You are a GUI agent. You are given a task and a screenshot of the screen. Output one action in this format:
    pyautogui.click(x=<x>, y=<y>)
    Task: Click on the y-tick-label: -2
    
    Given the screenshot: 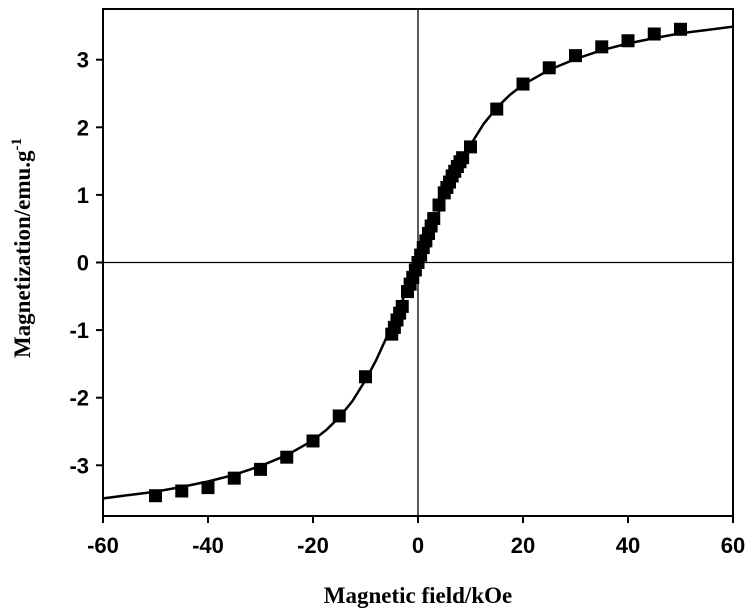 What is the action you would take?
    pyautogui.click(x=79, y=398)
    